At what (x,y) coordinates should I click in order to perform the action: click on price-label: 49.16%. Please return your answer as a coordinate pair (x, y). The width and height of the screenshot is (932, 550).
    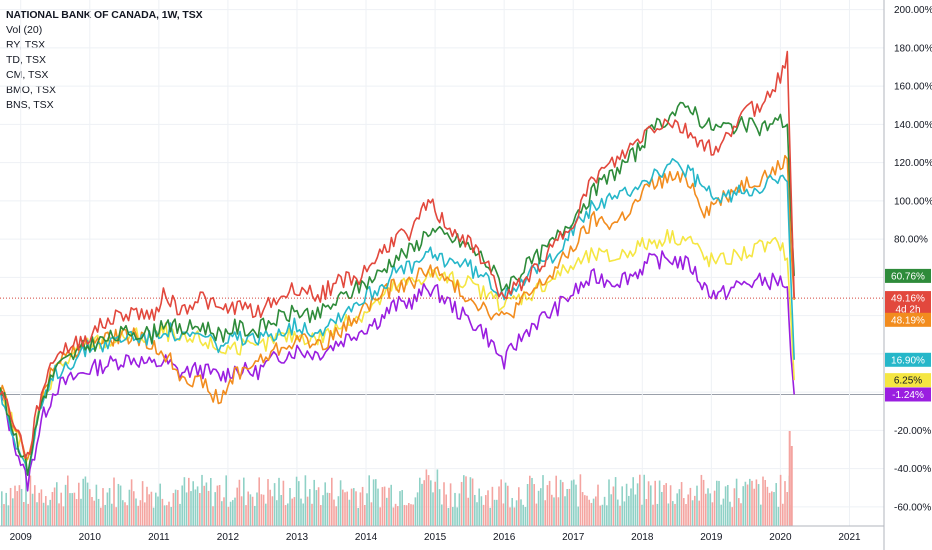
    Looking at the image, I should click on (908, 299).